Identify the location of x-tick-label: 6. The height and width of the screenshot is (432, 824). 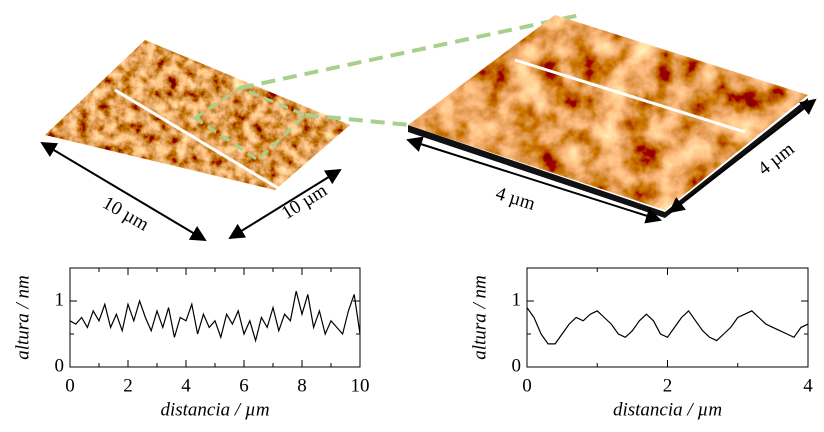
(244, 385).